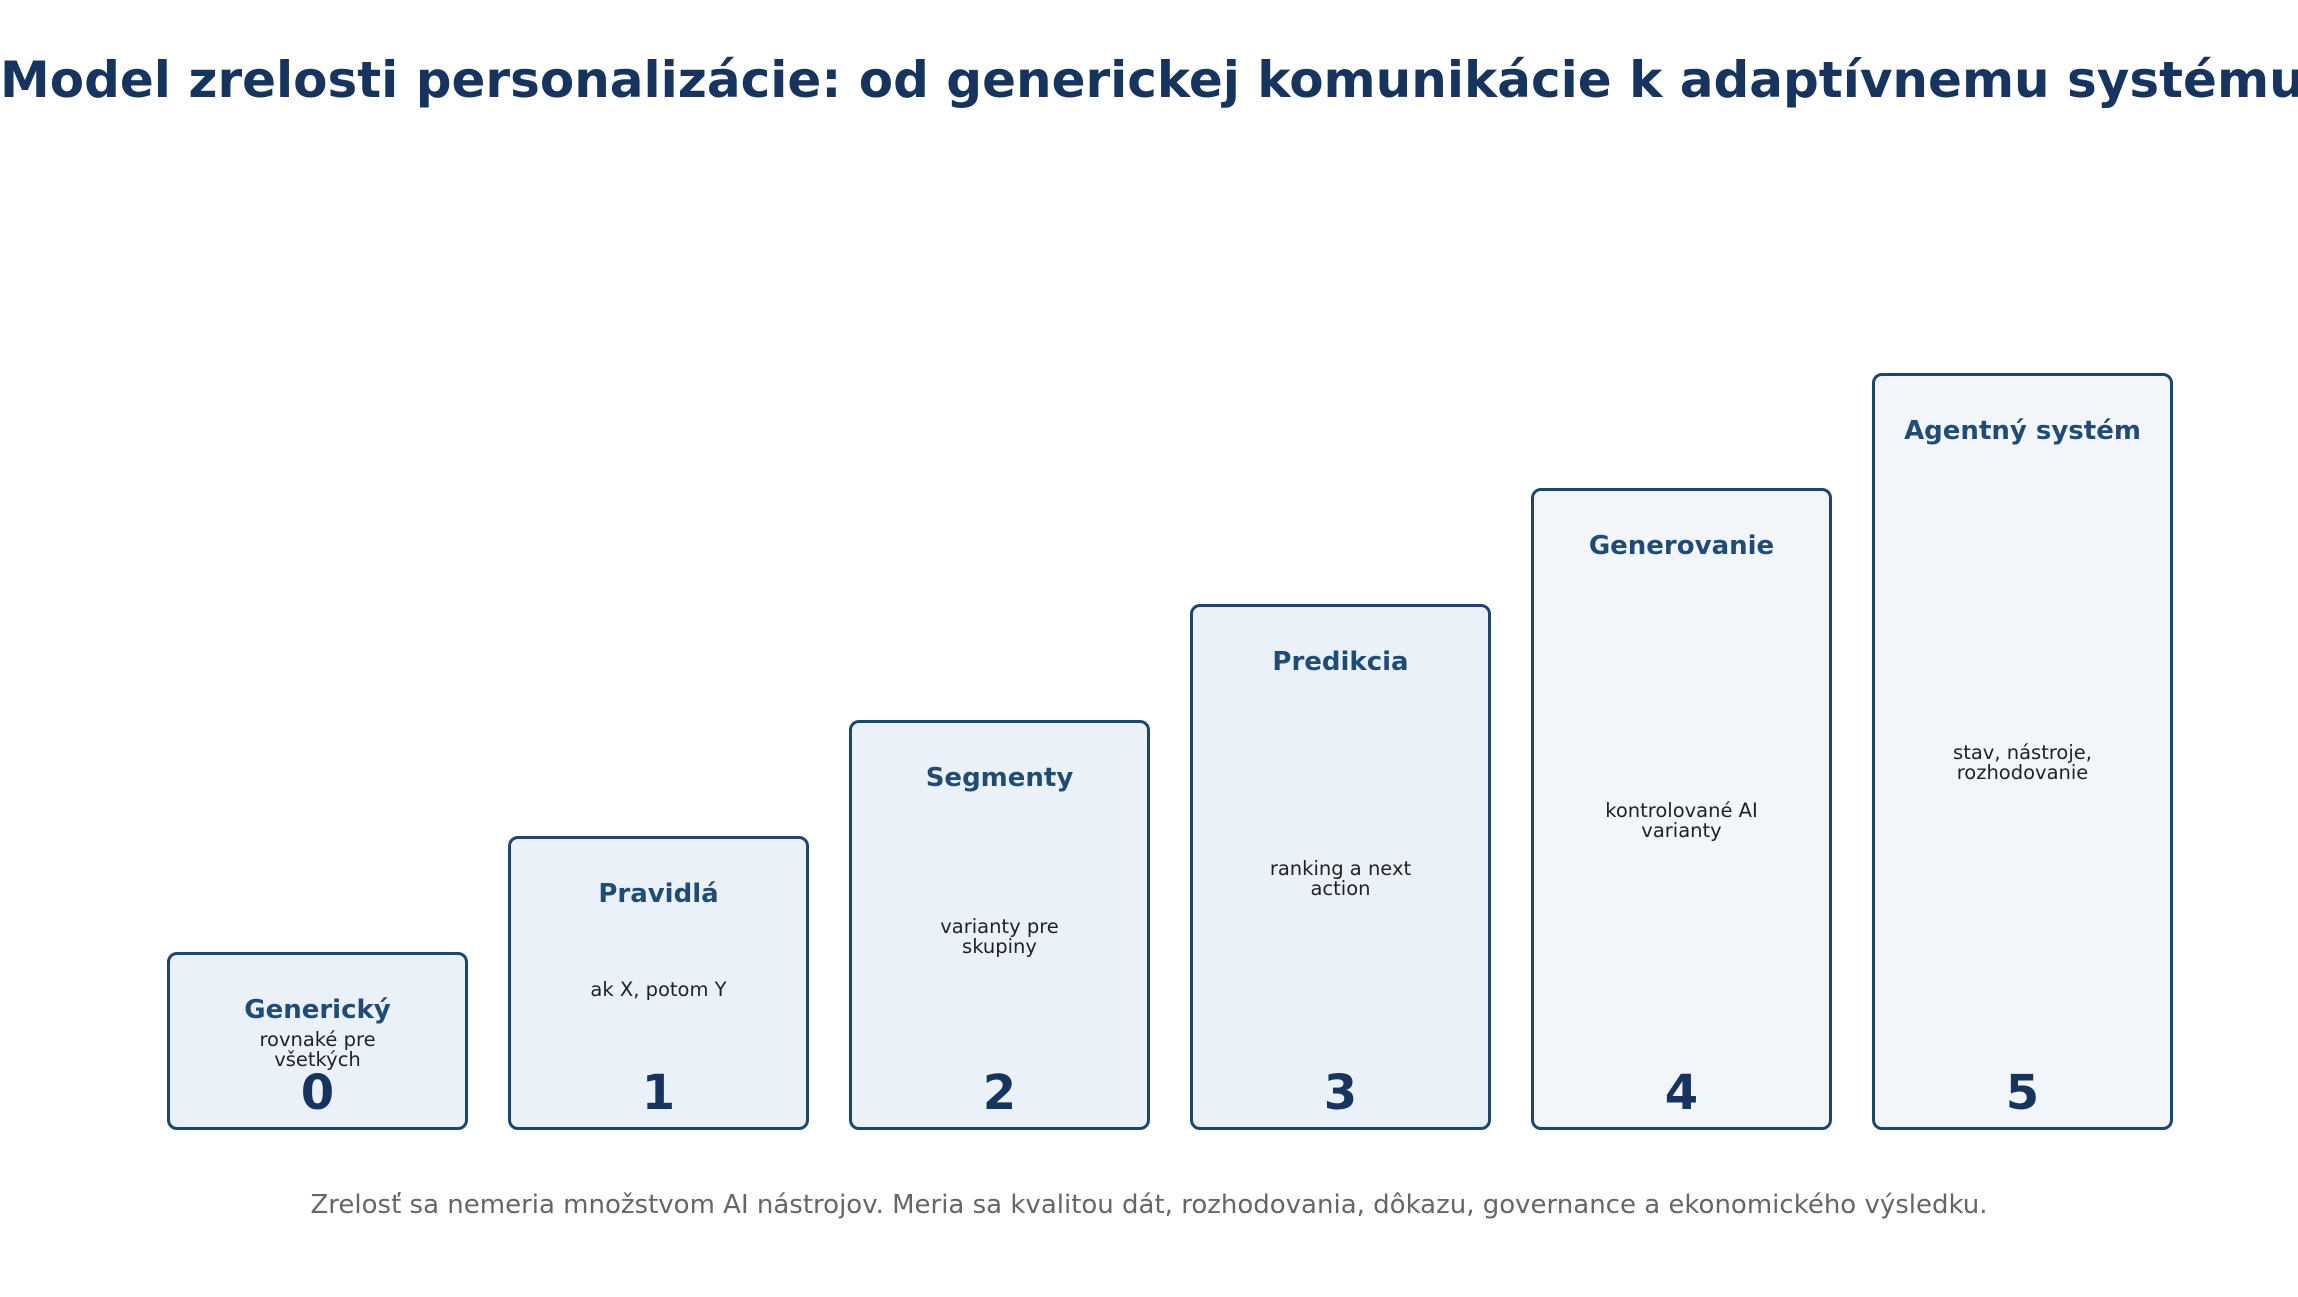 Image resolution: width=2298 pixels, height=1297 pixels. What do you see at coordinates (1340, 662) in the screenshot?
I see `level-name: Predikcia` at bounding box center [1340, 662].